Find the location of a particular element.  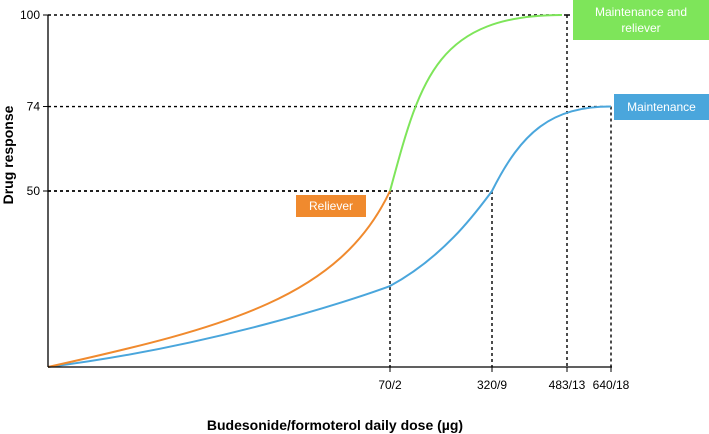

series-label-maintenance-and-reliever: Maintenance and reliever is located at coordinates (641, 20).